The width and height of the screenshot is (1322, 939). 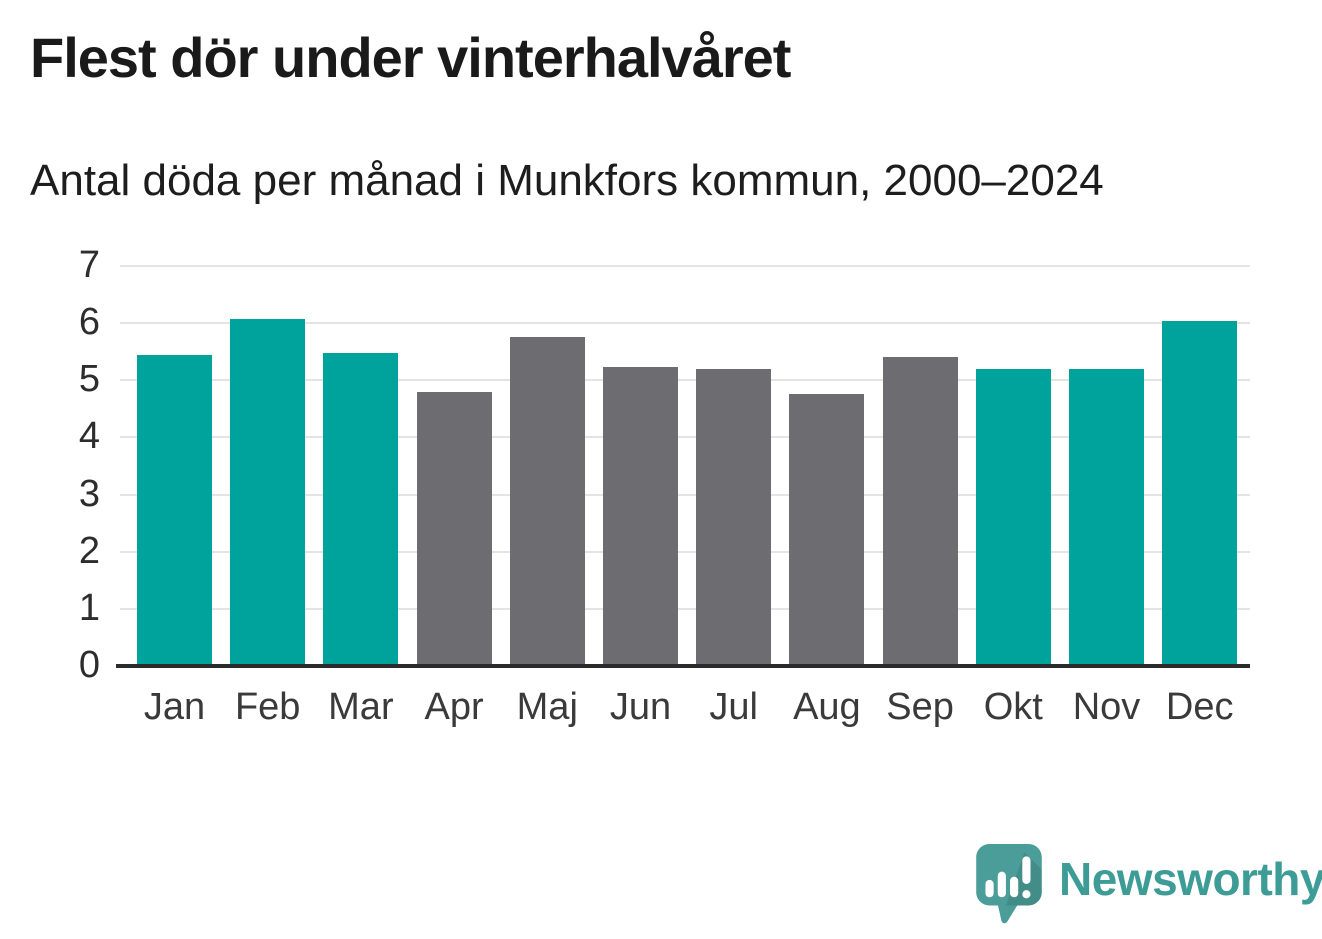 What do you see at coordinates (1013, 517) in the screenshot?
I see `bar-okt` at bounding box center [1013, 517].